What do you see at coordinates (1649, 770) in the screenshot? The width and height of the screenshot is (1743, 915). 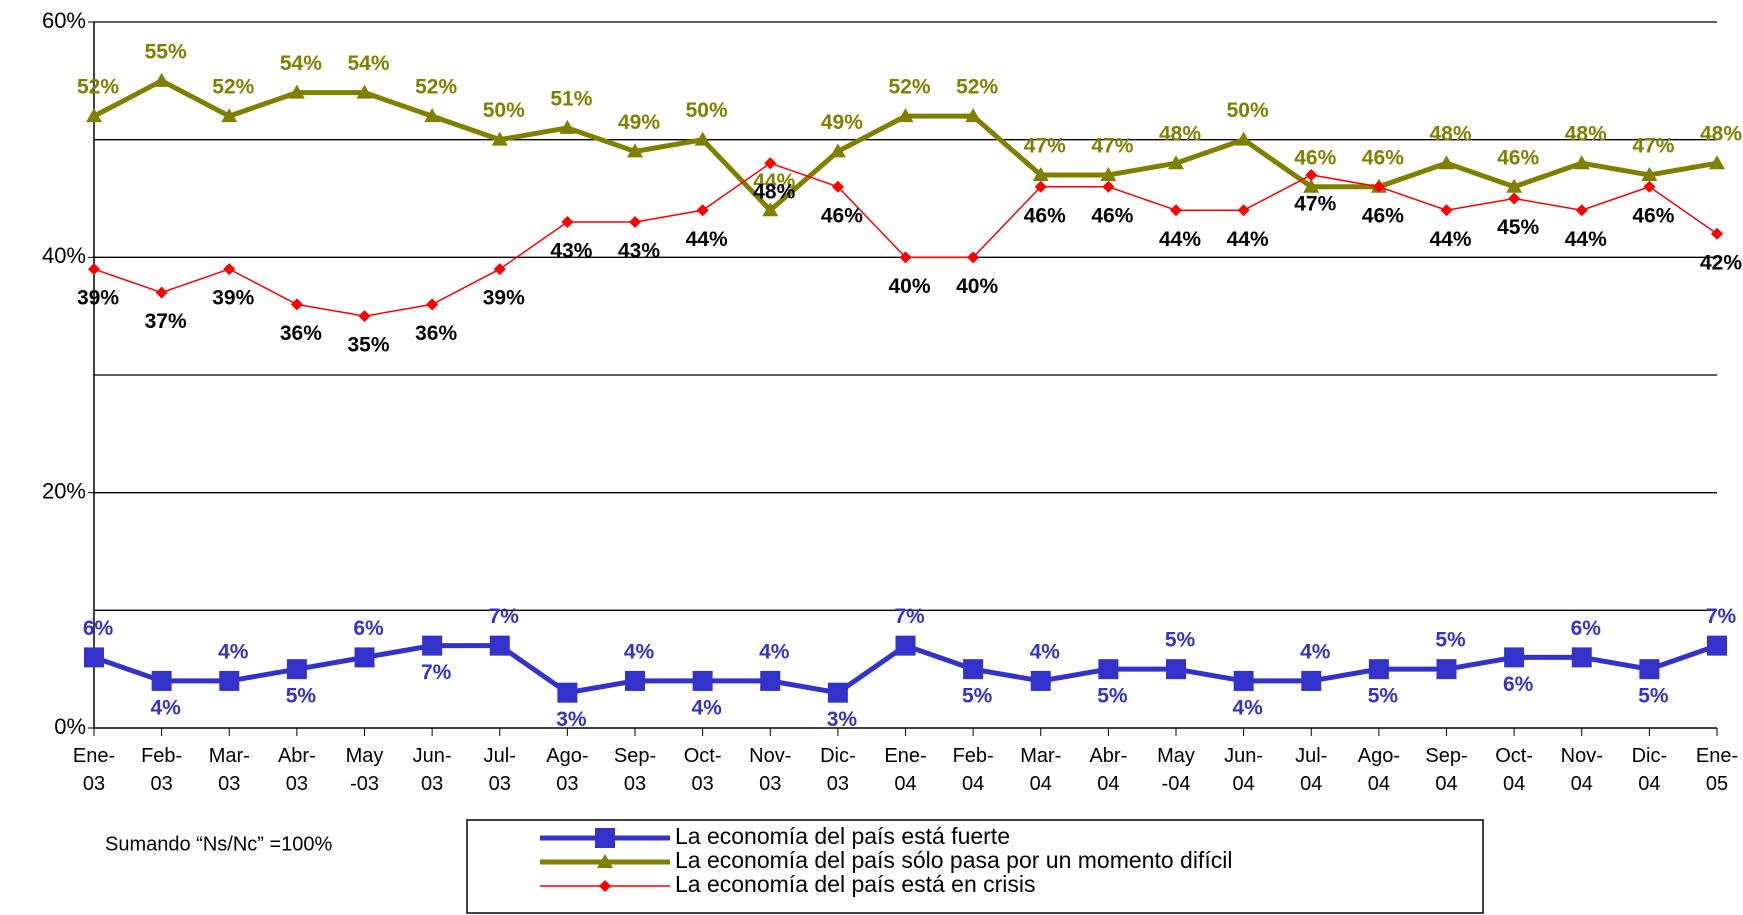 I see `x-tick-label: Dic-04` at bounding box center [1649, 770].